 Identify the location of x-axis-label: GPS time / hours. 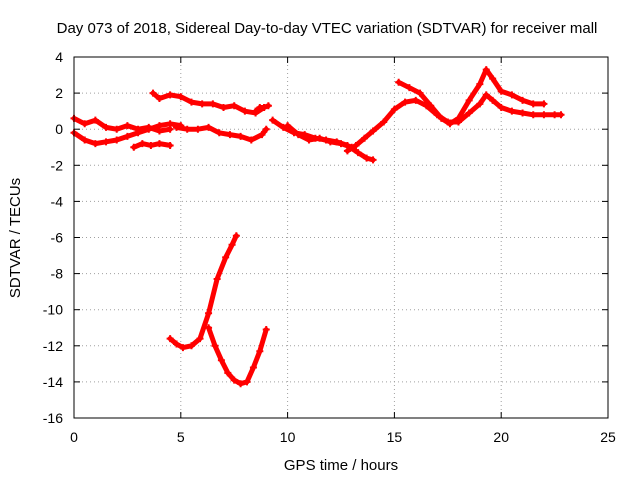
(341, 465).